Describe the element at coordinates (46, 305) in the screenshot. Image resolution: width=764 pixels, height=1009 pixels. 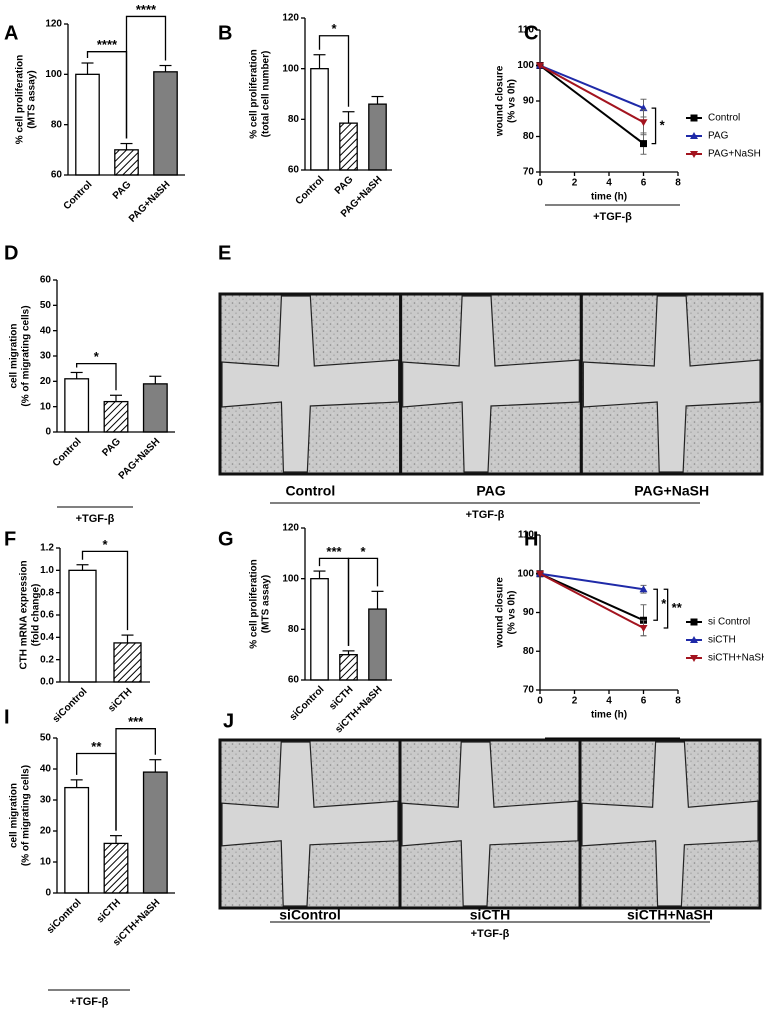
I see `y-tick-label: 50` at that location.